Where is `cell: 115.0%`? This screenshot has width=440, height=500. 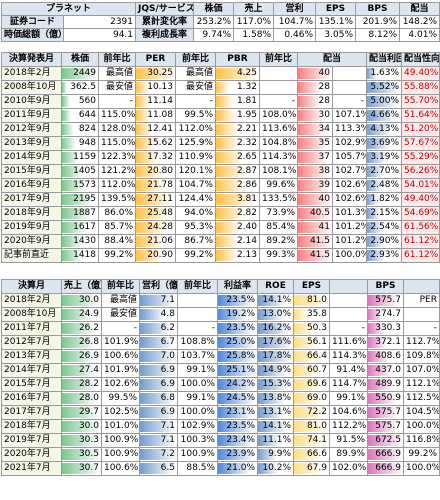 cell: 115.0% is located at coordinates (117, 115).